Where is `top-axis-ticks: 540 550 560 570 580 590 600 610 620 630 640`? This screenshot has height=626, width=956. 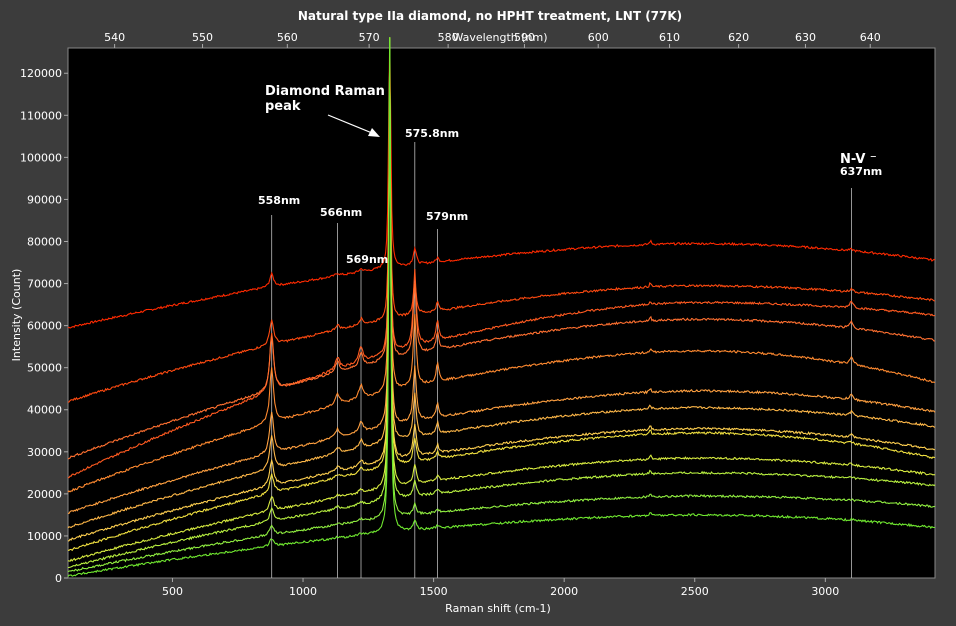
top-axis-ticks: 540 550 560 570 580 590 600 610 620 630 640 is located at coordinates (492, 39).